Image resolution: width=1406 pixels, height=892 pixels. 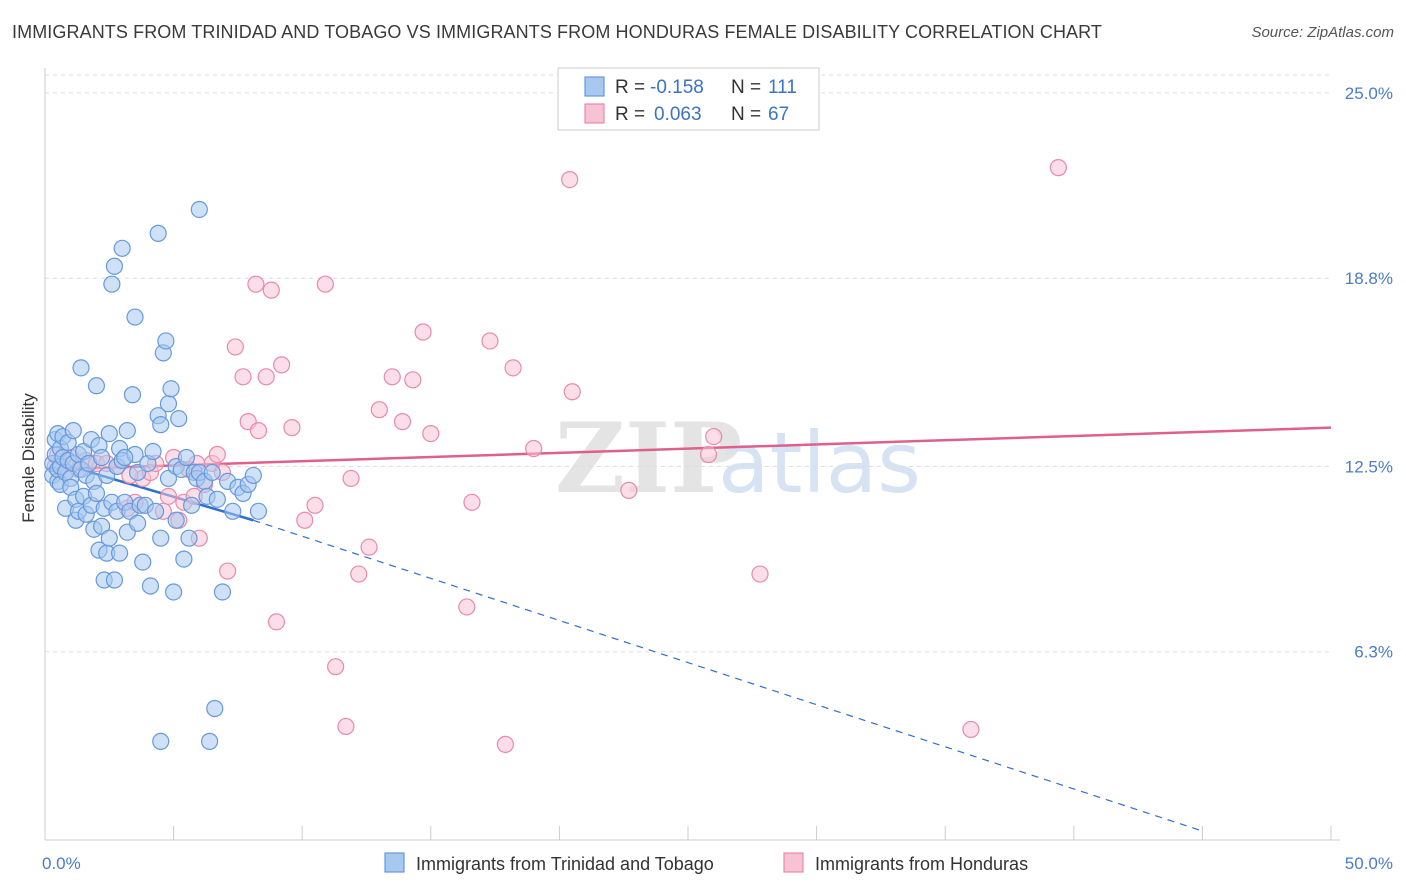 What do you see at coordinates (921, 864) in the screenshot?
I see `series-legend-label-pink: Immigrants from Honduras` at bounding box center [921, 864].